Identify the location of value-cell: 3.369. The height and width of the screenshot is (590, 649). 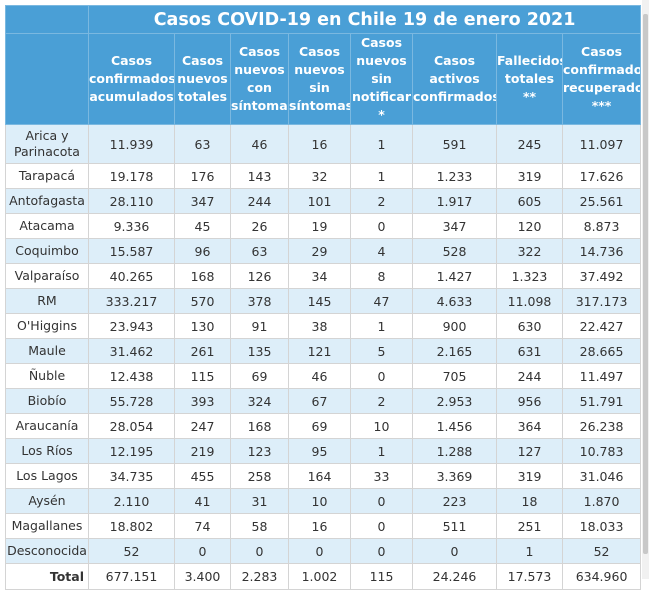
(454, 476).